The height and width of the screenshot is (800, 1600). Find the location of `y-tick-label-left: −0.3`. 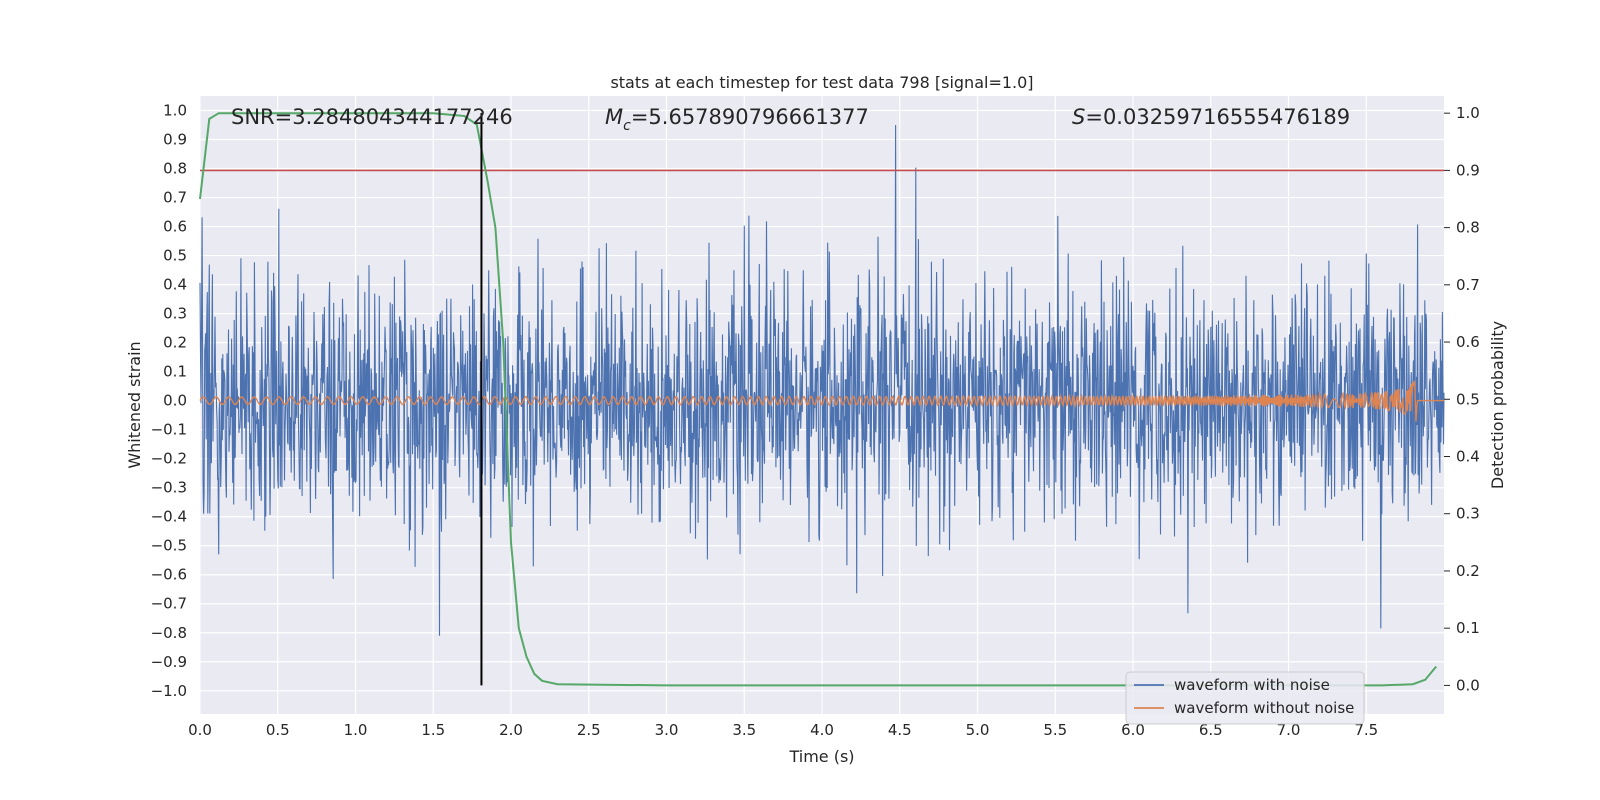

y-tick-label-left: −0.3 is located at coordinates (169, 488).